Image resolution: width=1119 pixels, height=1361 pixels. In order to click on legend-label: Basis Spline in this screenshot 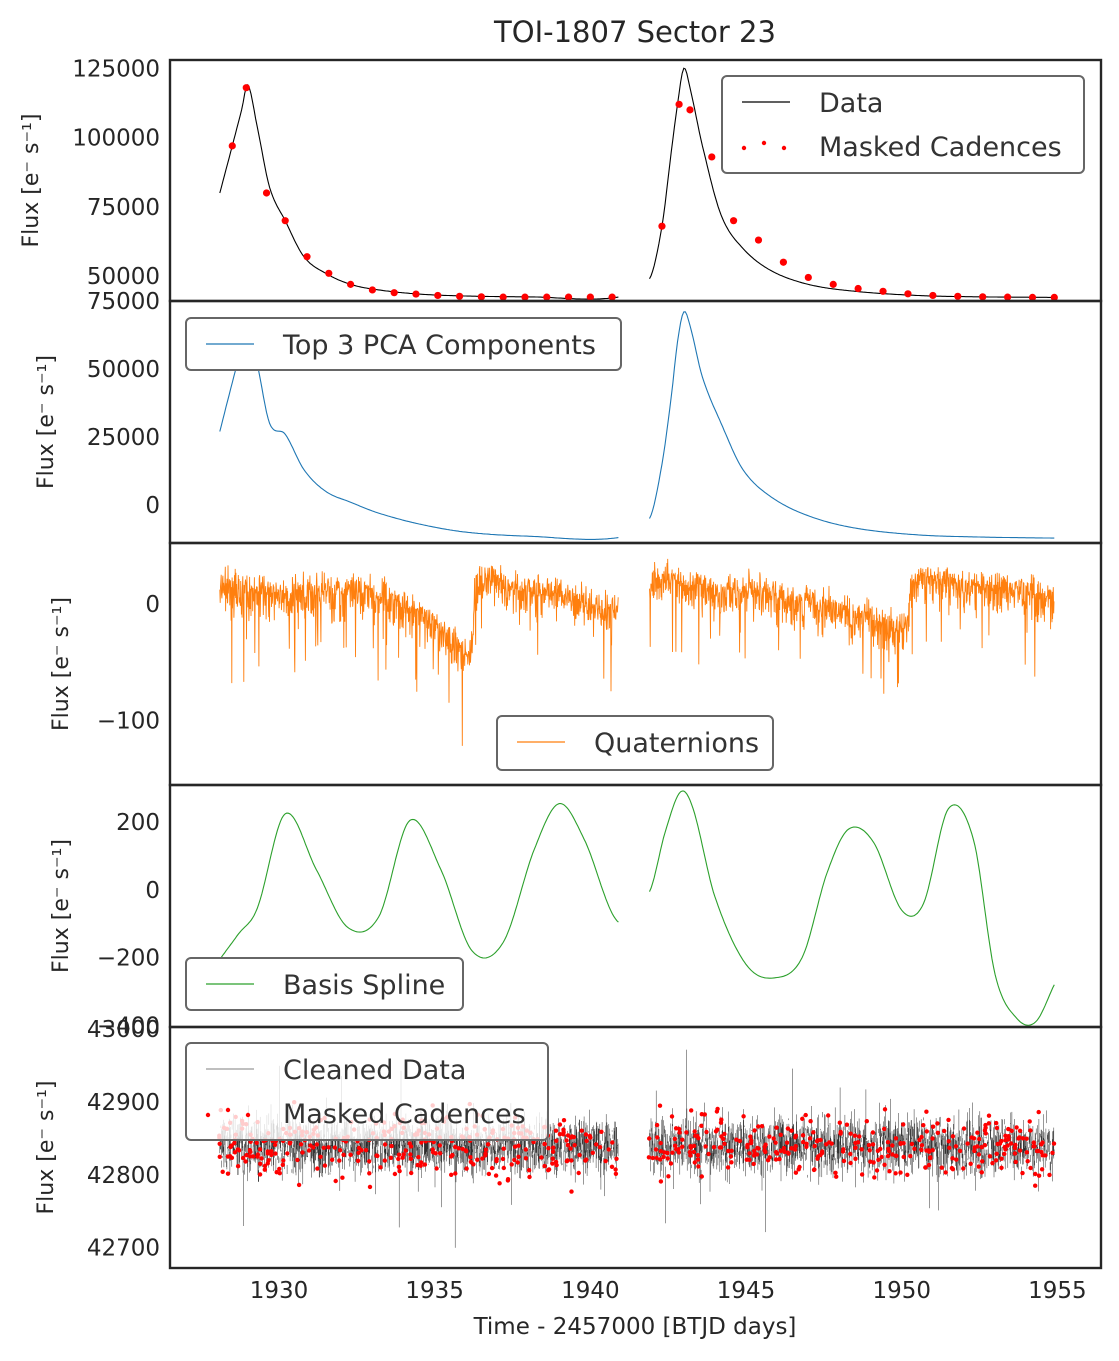, I will do `click(364, 985)`.